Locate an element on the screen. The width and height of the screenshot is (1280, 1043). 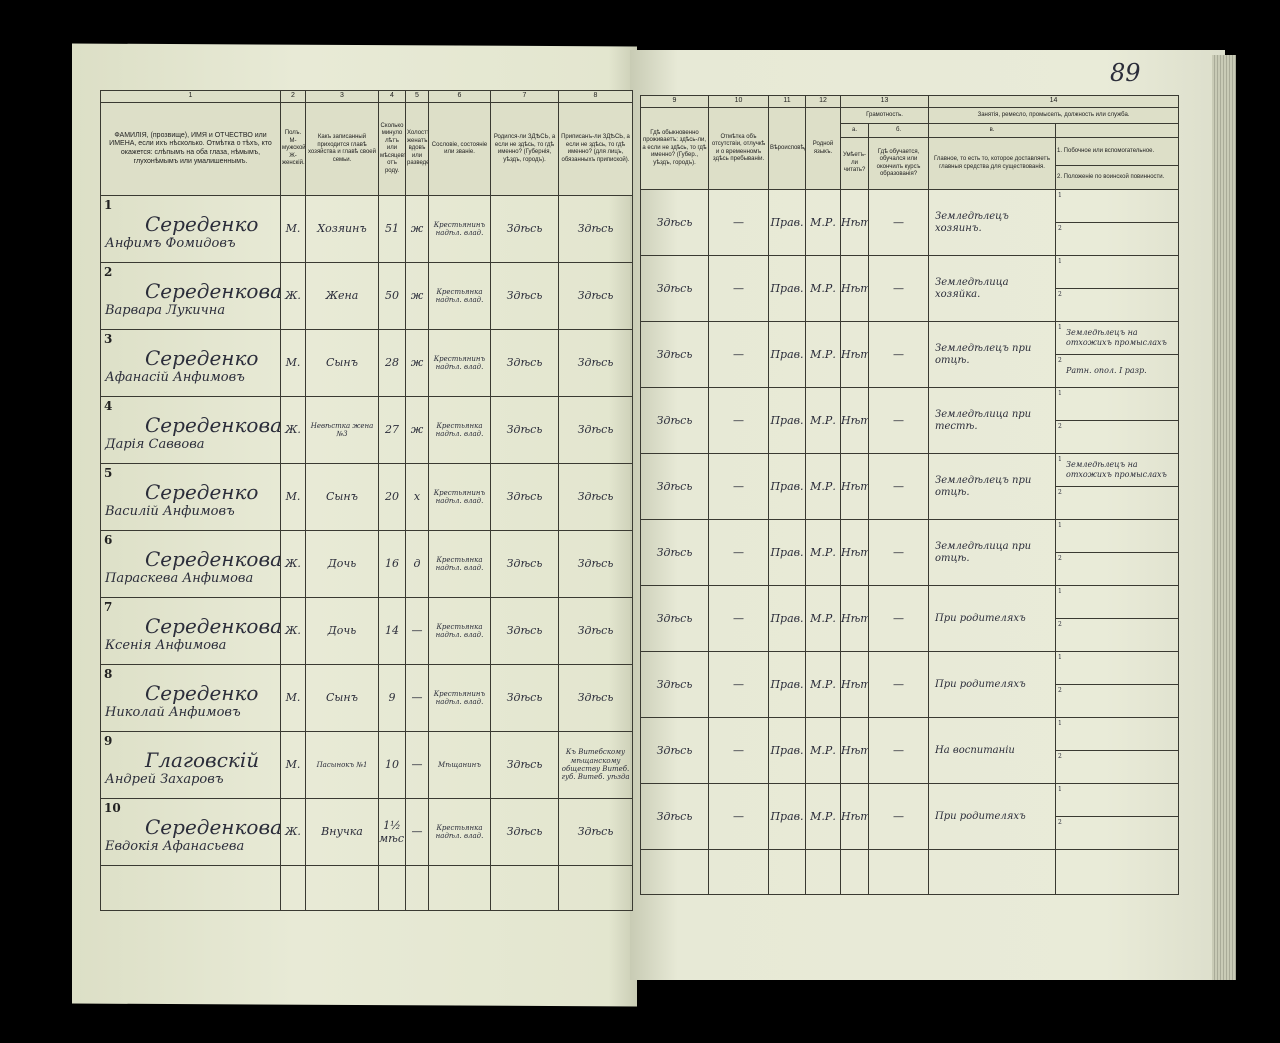
col-number: 1 is located at coordinates (190, 96).